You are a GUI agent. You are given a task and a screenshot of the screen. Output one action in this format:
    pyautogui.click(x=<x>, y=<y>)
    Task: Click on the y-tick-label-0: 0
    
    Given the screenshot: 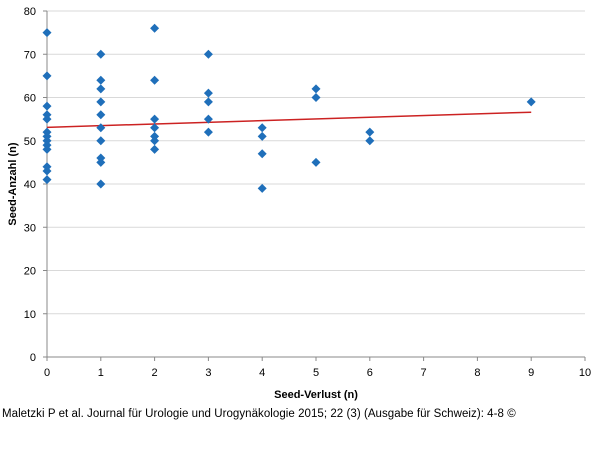 What is the action you would take?
    pyautogui.click(x=33, y=358)
    